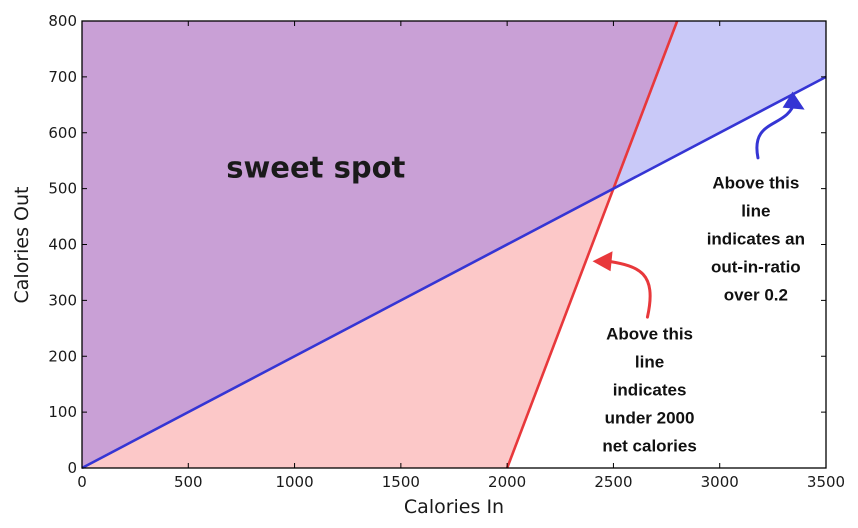  Describe the element at coordinates (72, 468) in the screenshot. I see `y-tick-label: 0` at that location.